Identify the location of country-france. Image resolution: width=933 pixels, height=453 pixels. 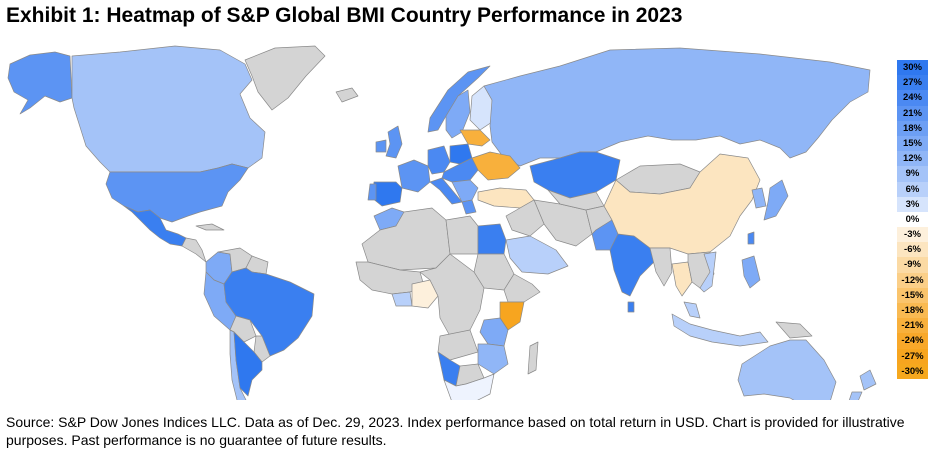
(414, 176).